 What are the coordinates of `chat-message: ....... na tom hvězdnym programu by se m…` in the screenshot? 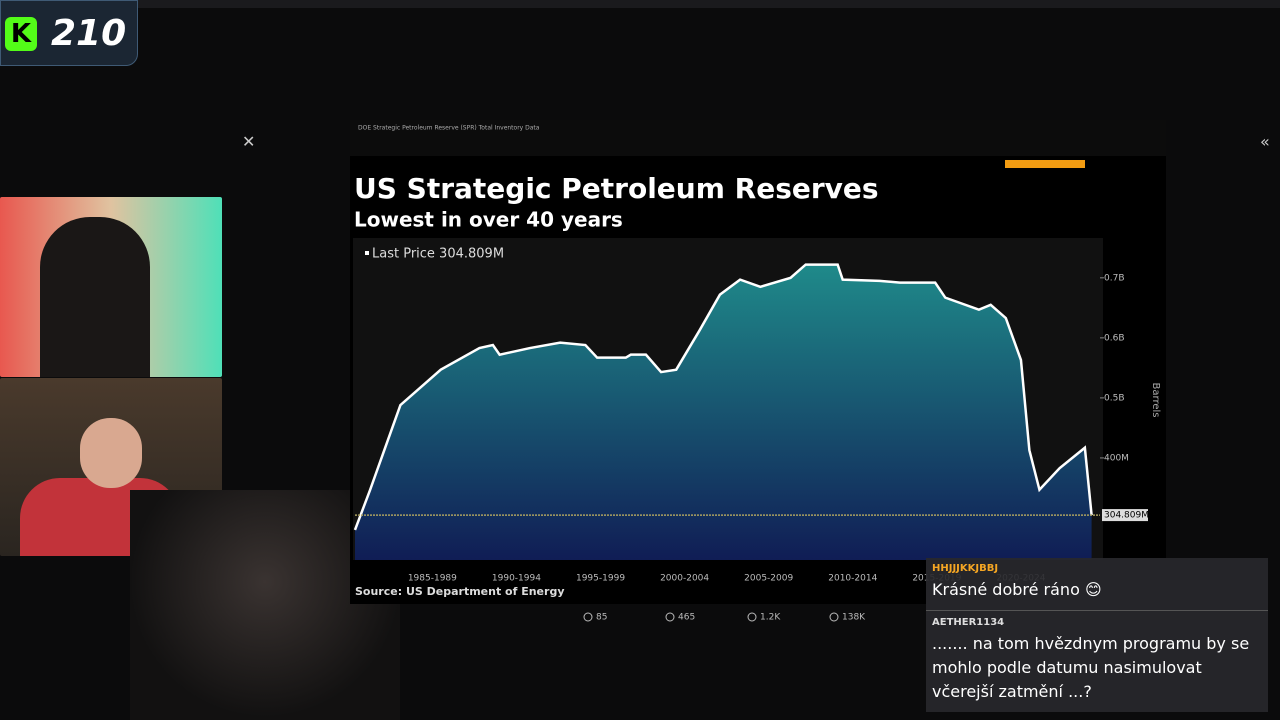 It's located at (1091, 667).